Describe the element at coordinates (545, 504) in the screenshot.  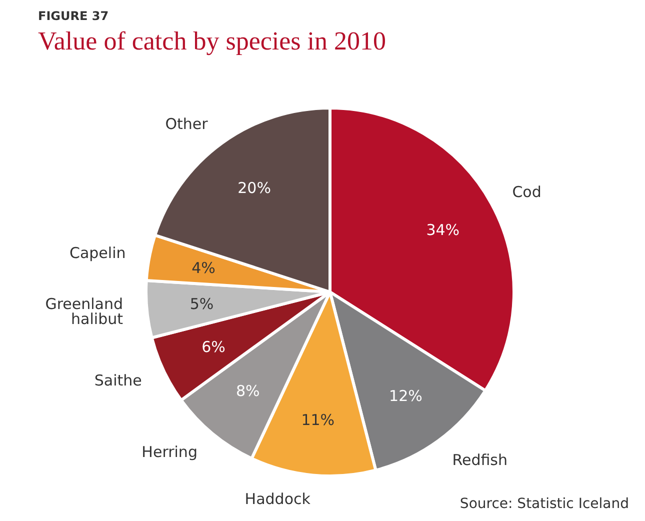
I see `source-note: Source: Statistic Iceland` at that location.